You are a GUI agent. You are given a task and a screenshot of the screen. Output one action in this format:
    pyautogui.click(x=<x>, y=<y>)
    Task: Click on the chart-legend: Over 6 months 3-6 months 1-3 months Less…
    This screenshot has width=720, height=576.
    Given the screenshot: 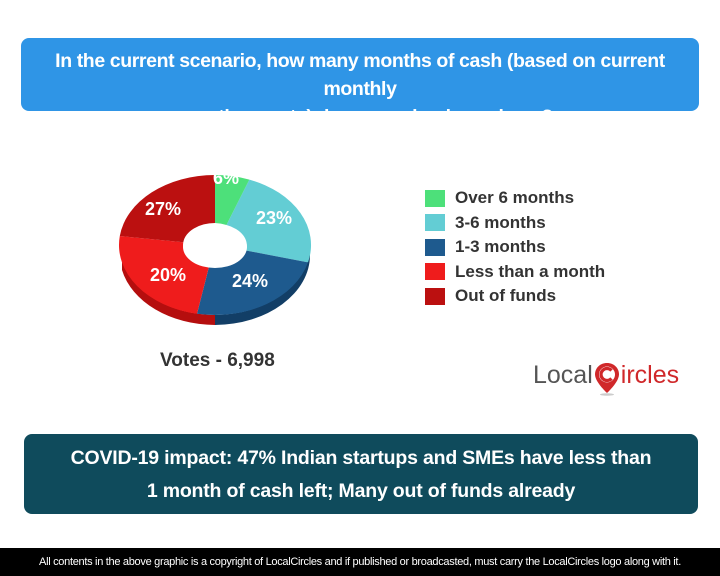 What is the action you would take?
    pyautogui.click(x=515, y=247)
    